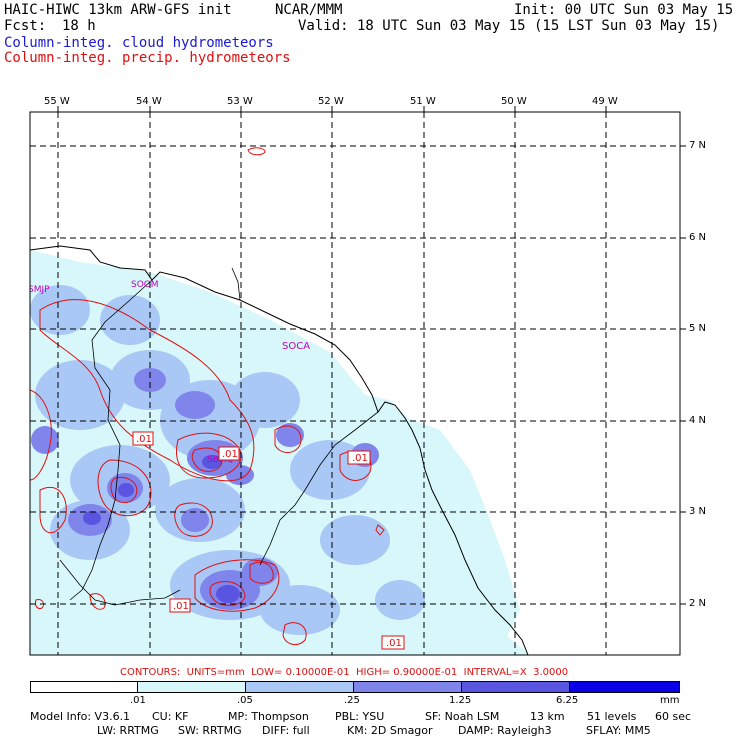  I want to click on timestep: 60 sec, so click(673, 716).